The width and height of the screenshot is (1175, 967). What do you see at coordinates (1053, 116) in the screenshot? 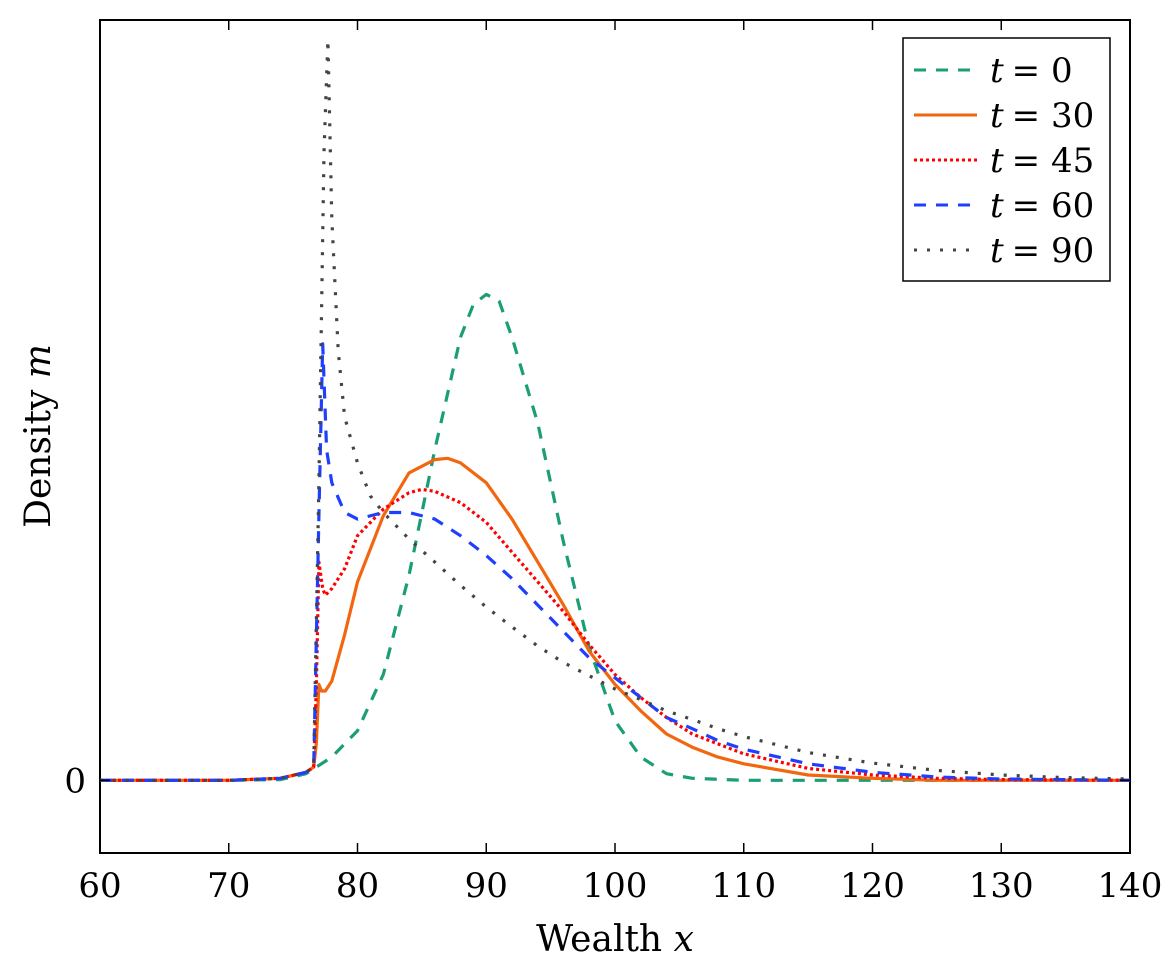
I see `legend-value: = 30` at bounding box center [1053, 116].